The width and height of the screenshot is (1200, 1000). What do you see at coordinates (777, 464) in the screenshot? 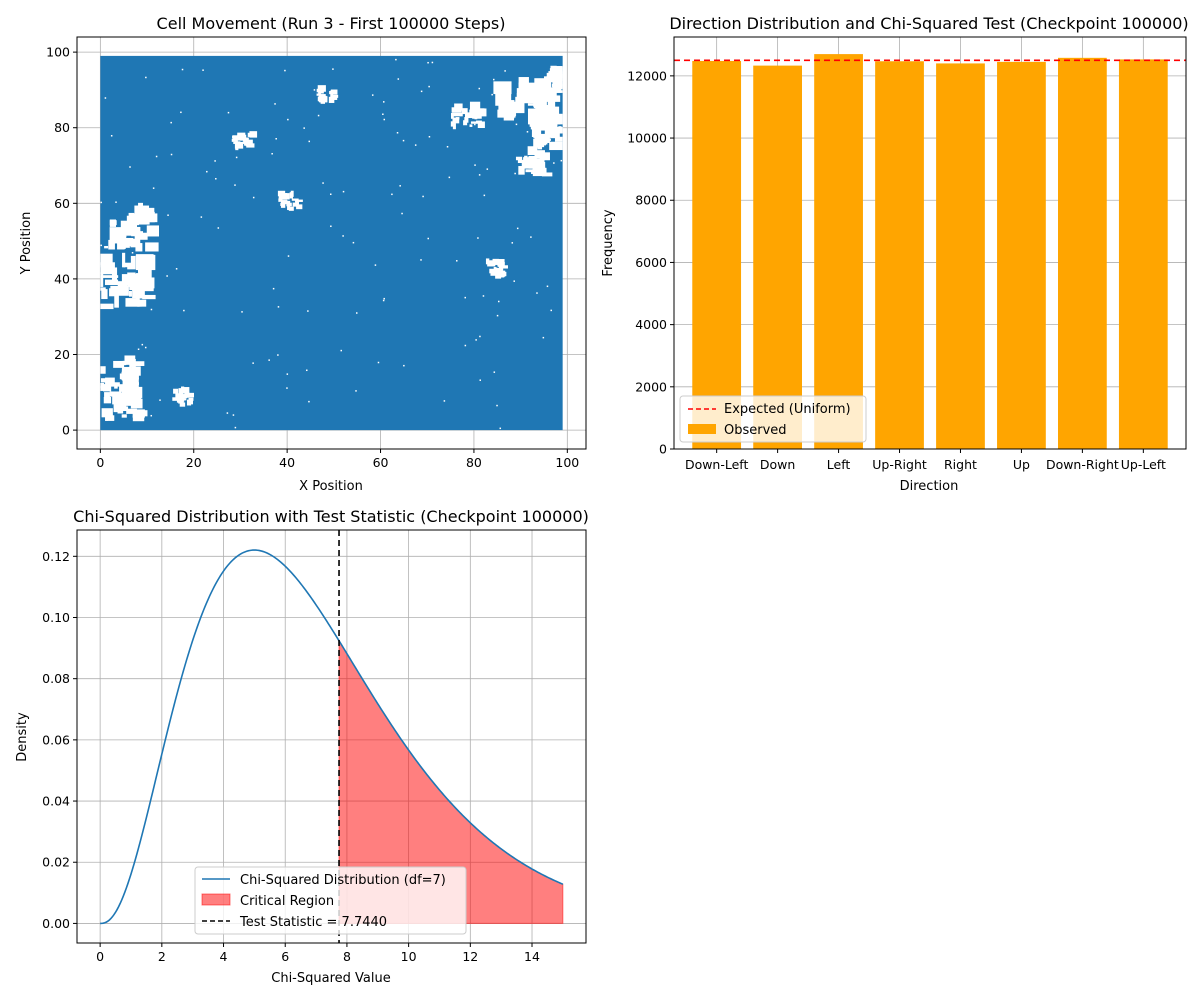
I see `bar-x-ticklabel: Down` at bounding box center [777, 464].